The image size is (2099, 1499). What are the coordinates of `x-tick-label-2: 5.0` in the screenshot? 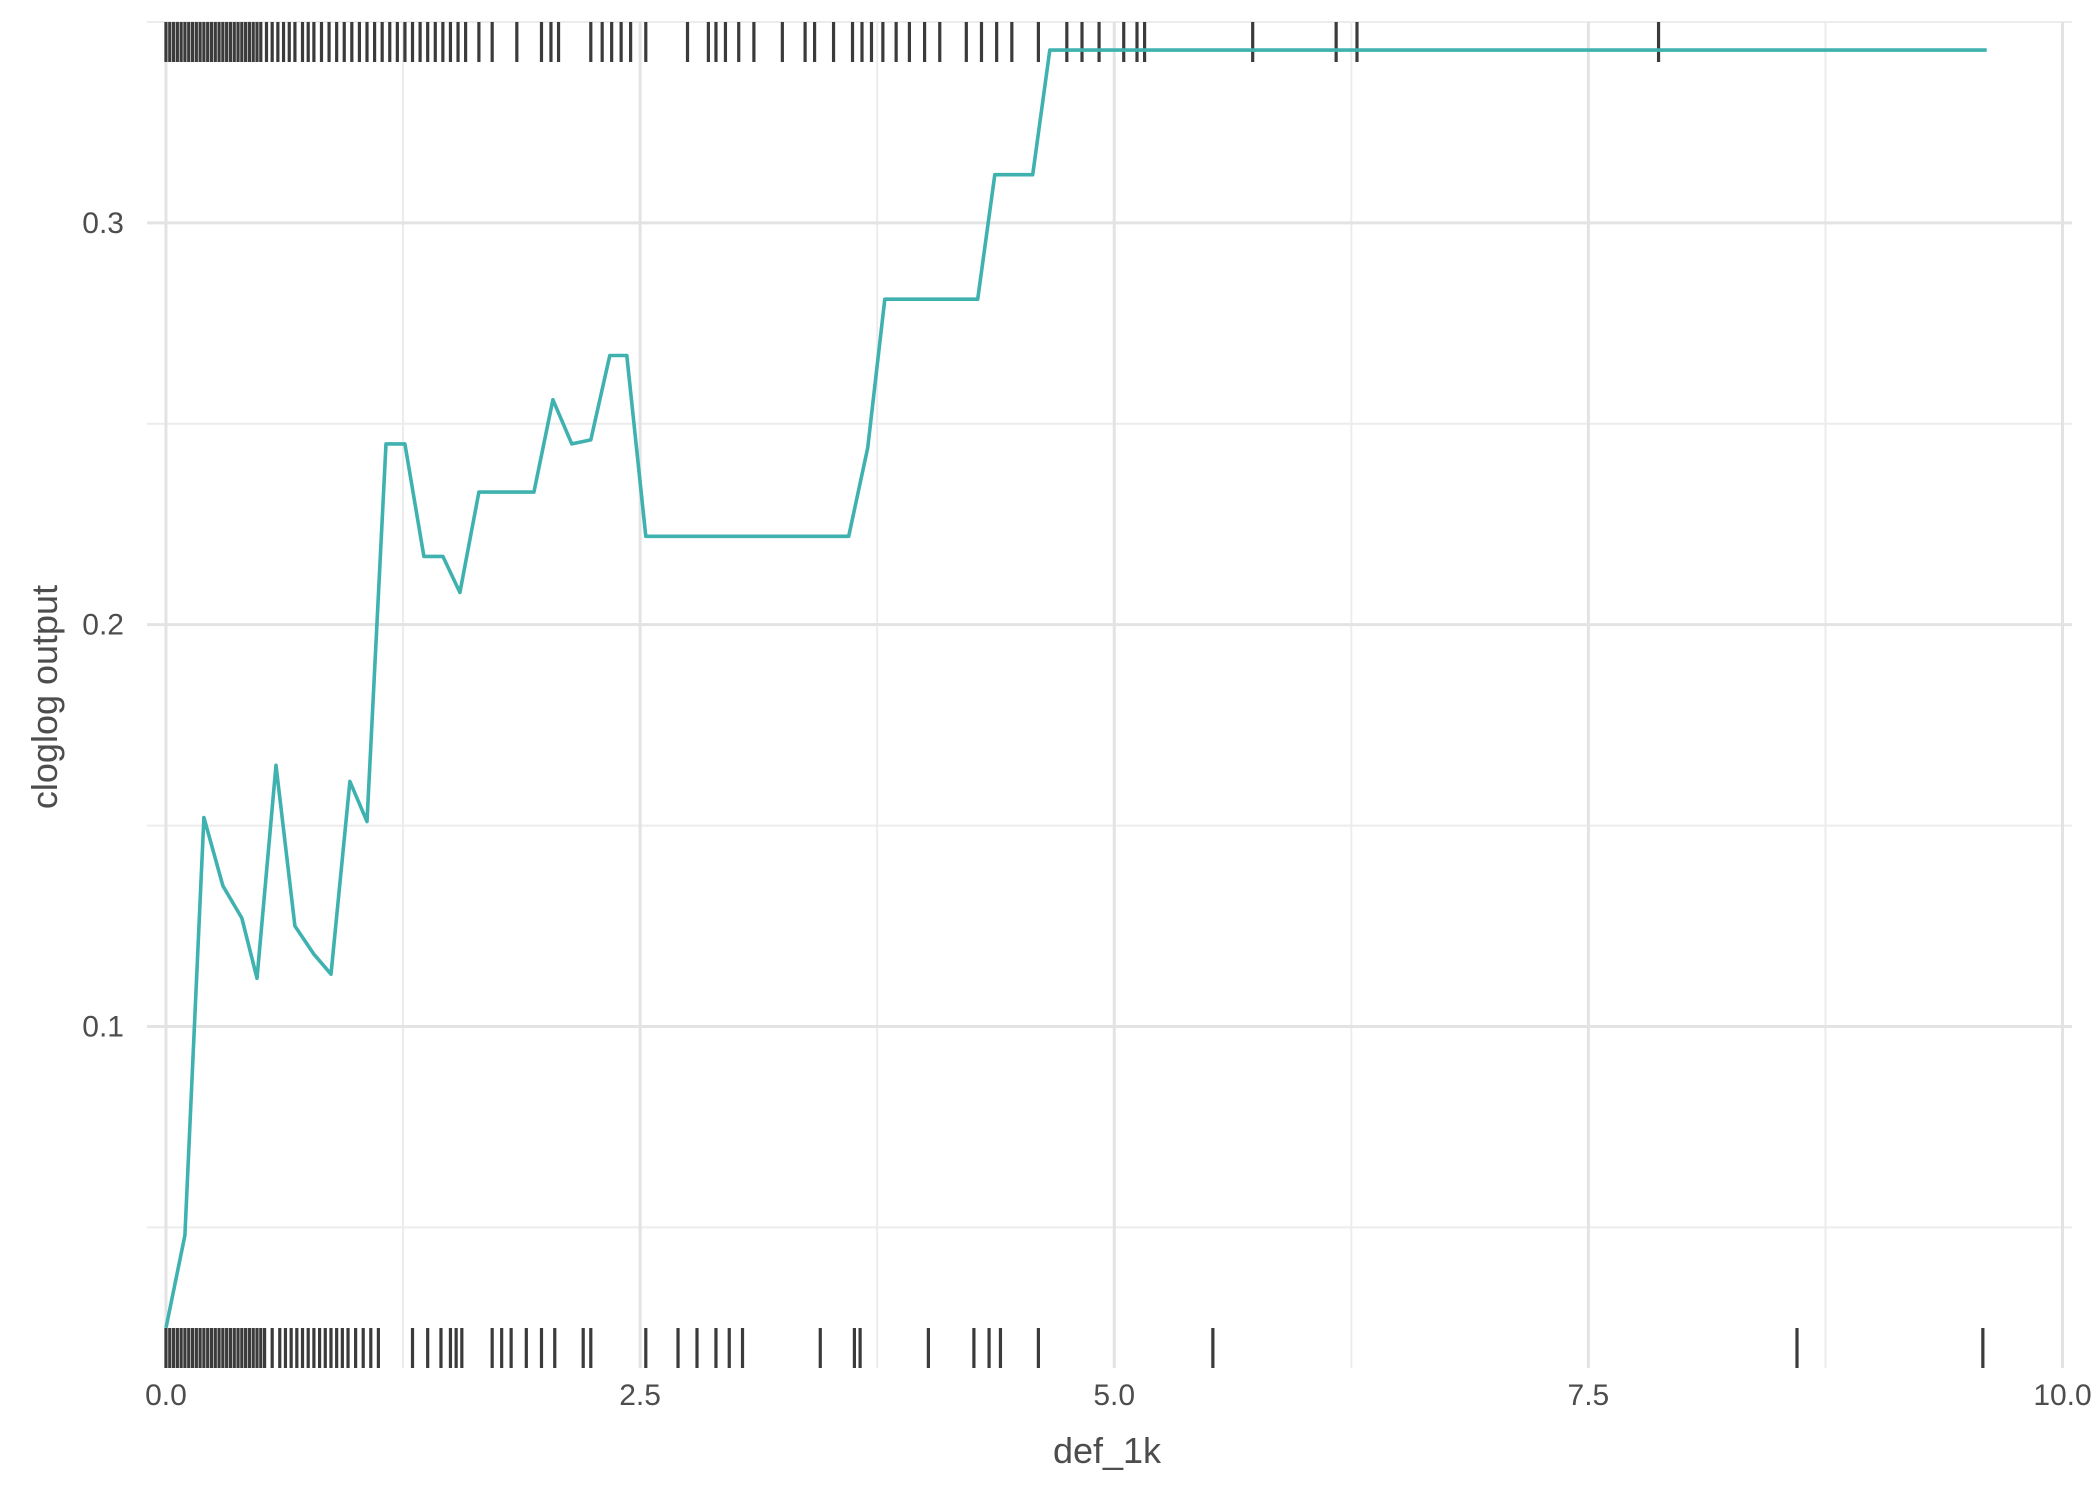 It's located at (1114, 1395).